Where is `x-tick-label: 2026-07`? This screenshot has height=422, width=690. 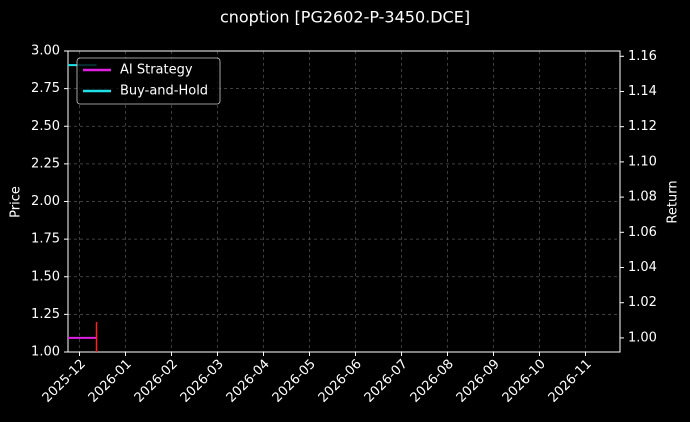 x-tick-label: 2026-07 is located at coordinates (386, 381).